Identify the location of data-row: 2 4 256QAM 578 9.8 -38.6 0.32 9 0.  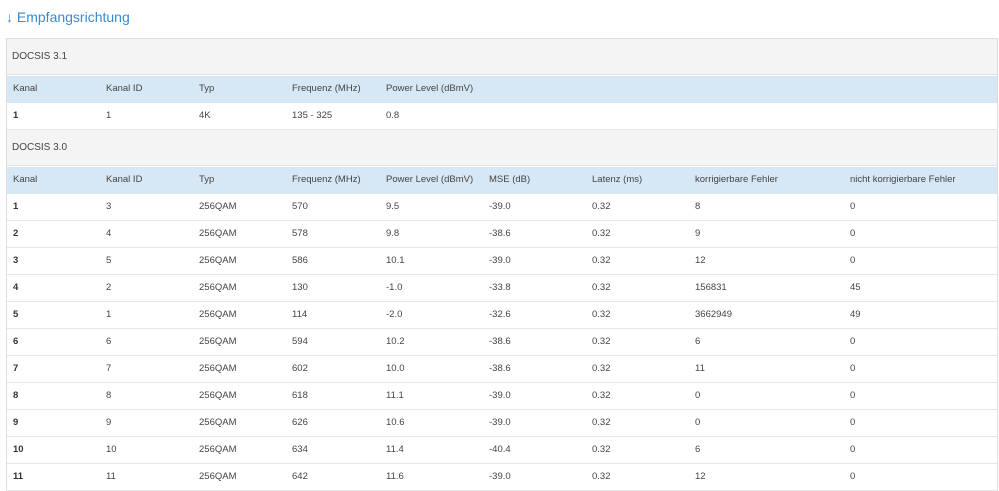
(502, 234).